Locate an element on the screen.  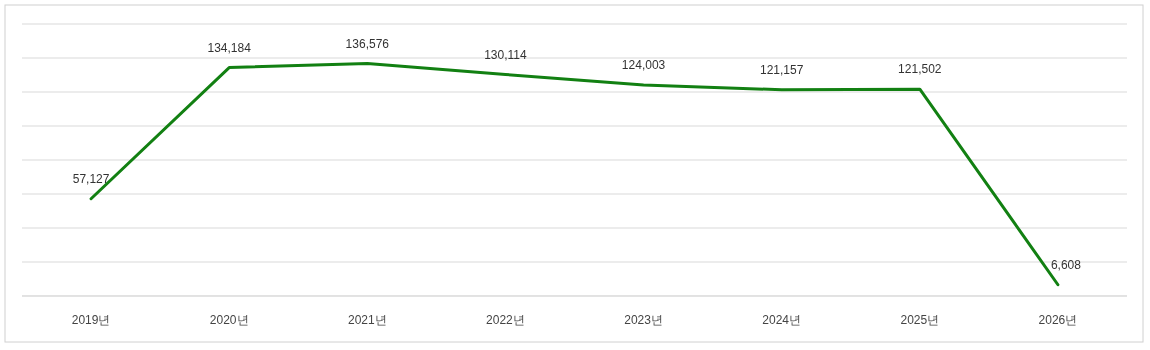
x-tick-label: 2026년 is located at coordinates (1058, 320).